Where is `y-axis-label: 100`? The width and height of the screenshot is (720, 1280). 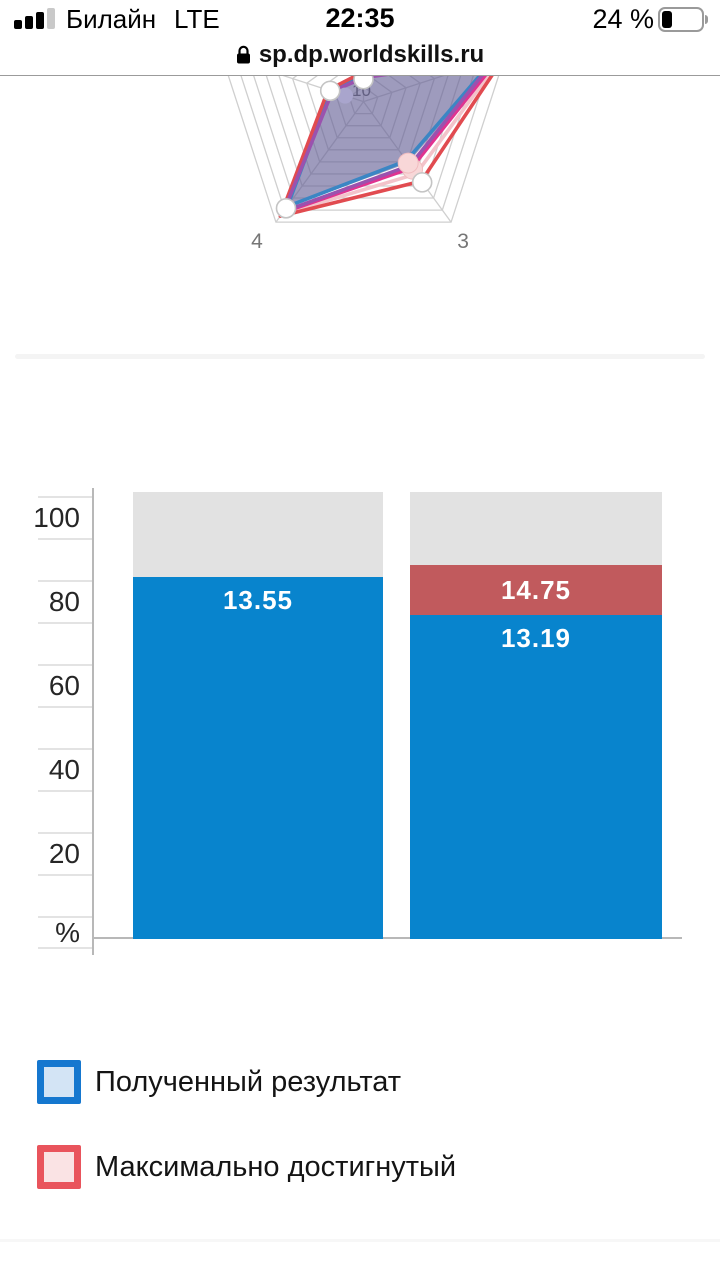
y-axis-label: 100 is located at coordinates (56, 517).